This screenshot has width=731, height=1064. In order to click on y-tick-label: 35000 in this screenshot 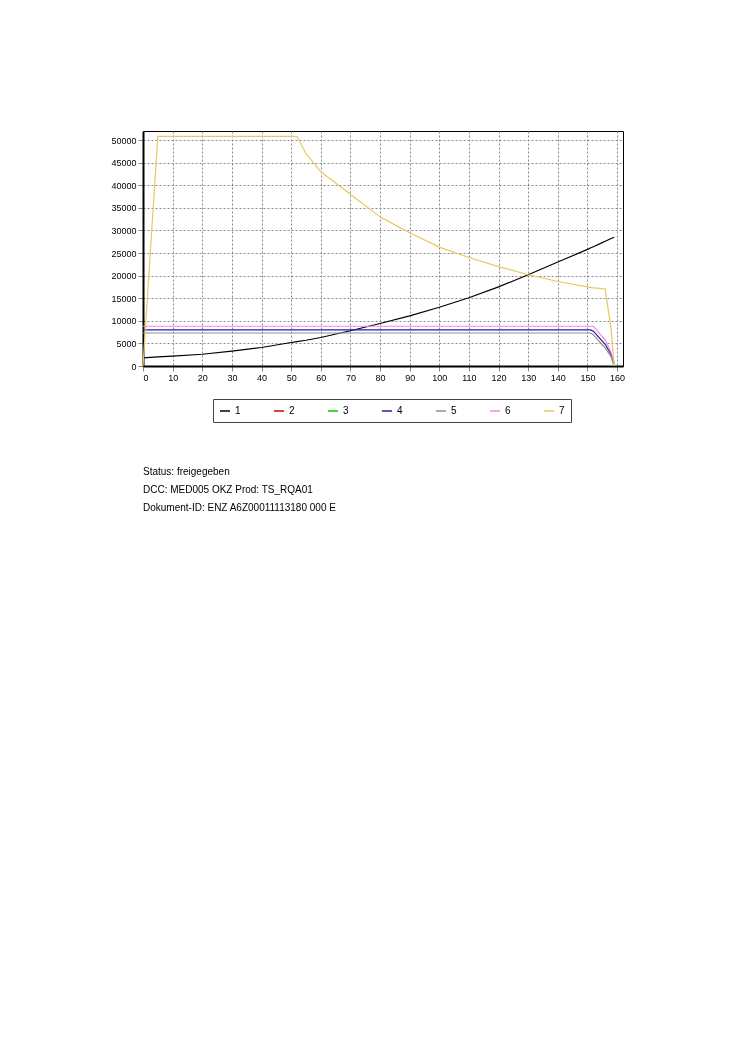, I will do `click(124, 208)`.